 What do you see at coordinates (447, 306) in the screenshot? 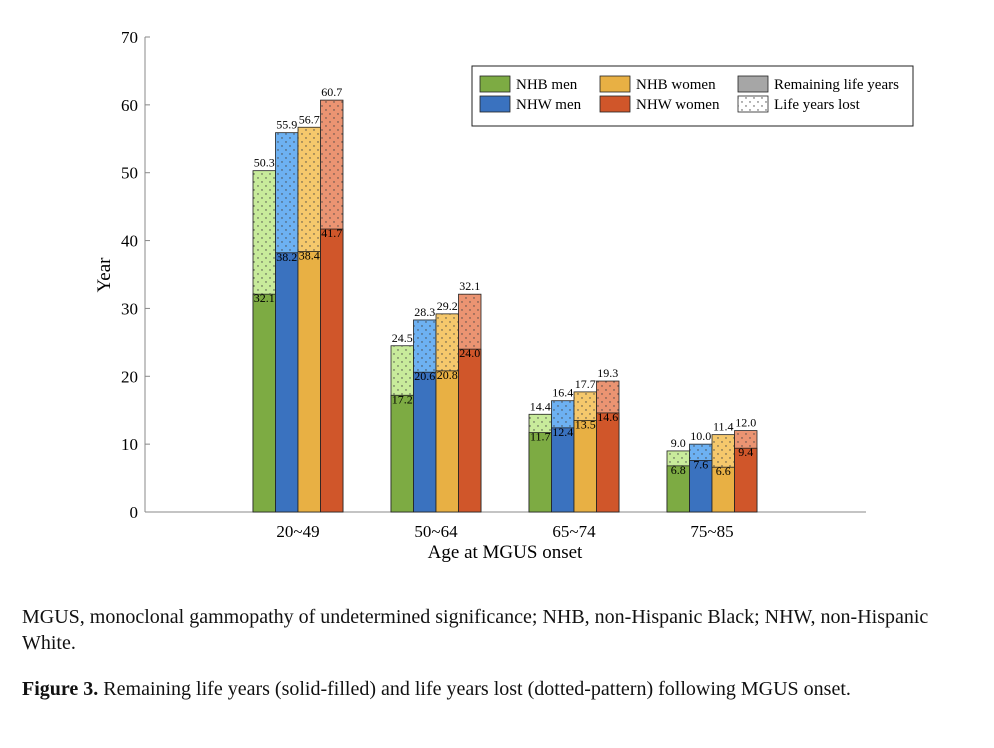
I see `total-label: 29.2` at bounding box center [447, 306].